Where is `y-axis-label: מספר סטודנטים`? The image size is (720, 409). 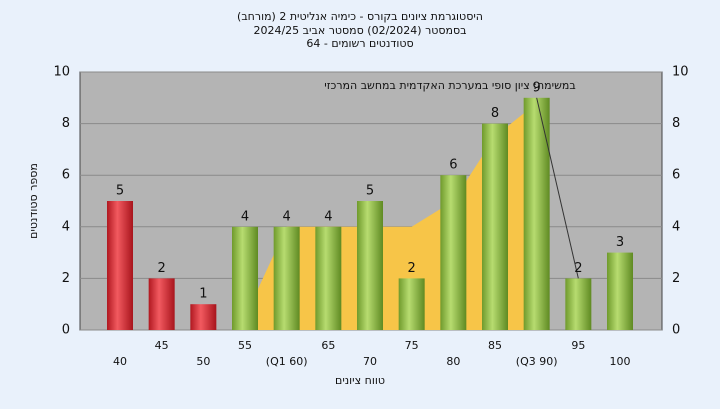
y-axis-label: מספר סטודנטים is located at coordinates (33, 201).